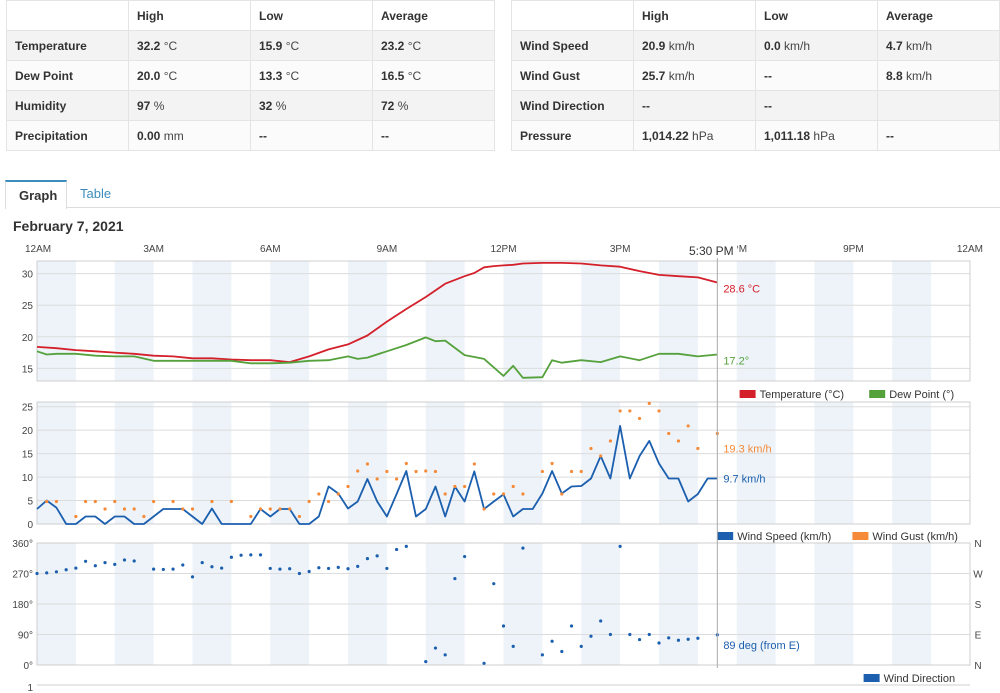 The height and width of the screenshot is (693, 1000). What do you see at coordinates (920, 679) in the screenshot?
I see `legend-label: Wind Direction` at bounding box center [920, 679].